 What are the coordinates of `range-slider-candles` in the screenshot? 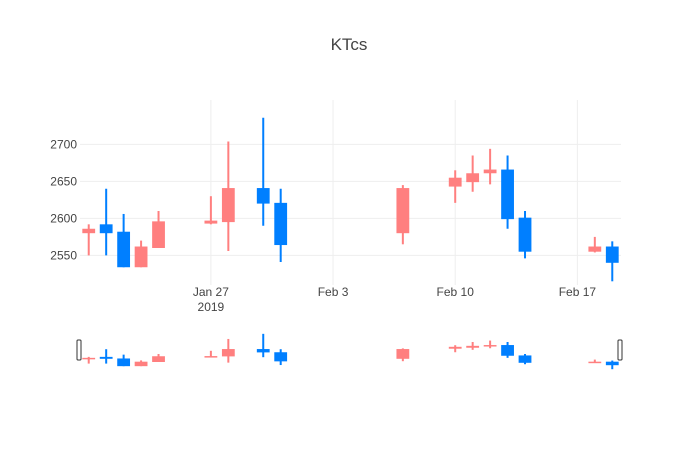 It's located at (350, 351).